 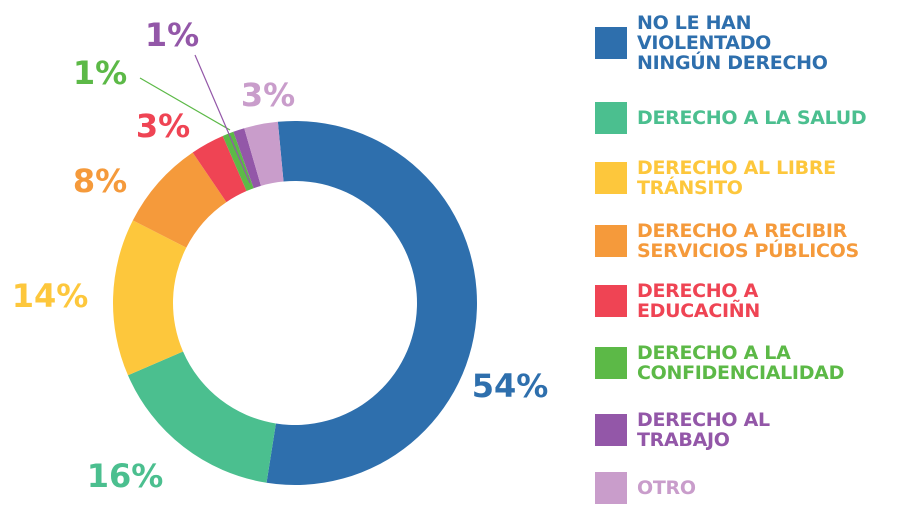 I want to click on legend-label: DERECHO A RECIBIR SERVICIOS PÚBLICOS, so click(x=748, y=241).